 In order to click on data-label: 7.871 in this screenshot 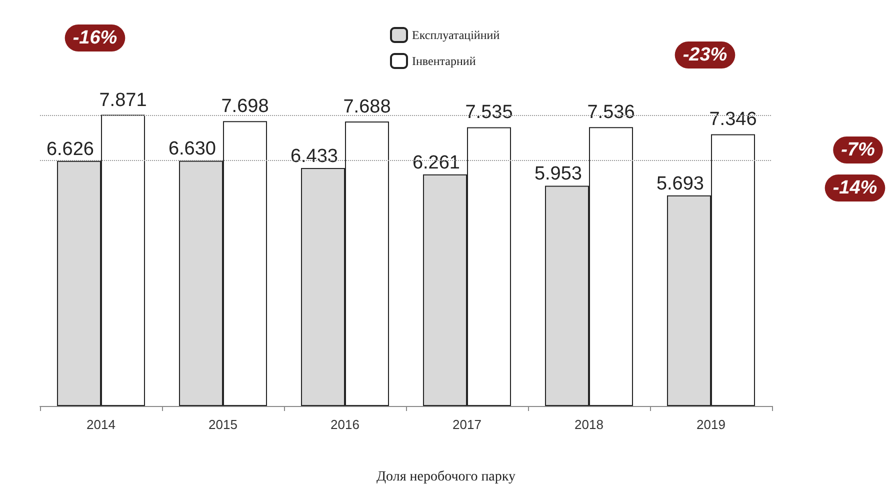, I will do `click(123, 100)`.